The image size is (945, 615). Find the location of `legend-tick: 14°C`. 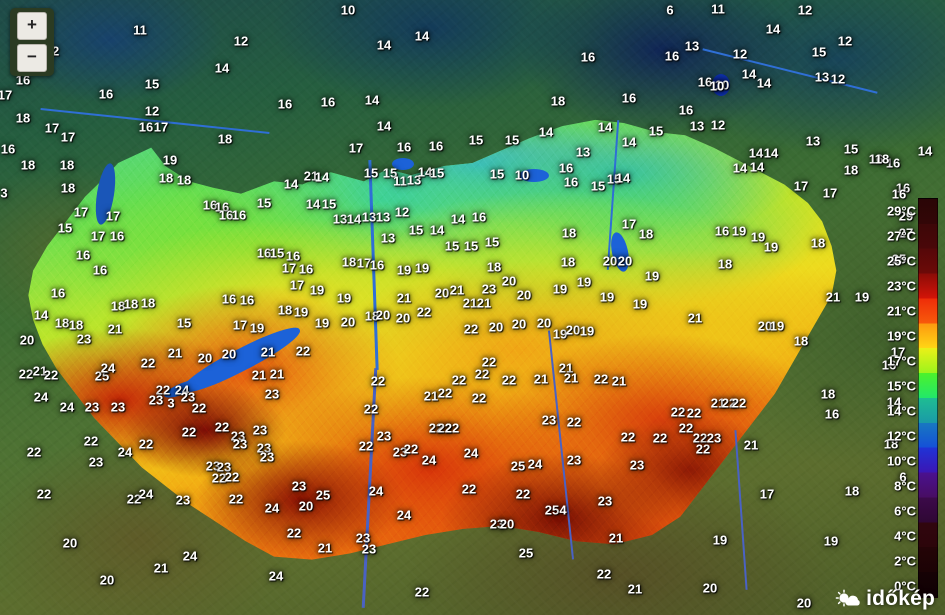

legend-tick: 14°C is located at coordinates (901, 410).